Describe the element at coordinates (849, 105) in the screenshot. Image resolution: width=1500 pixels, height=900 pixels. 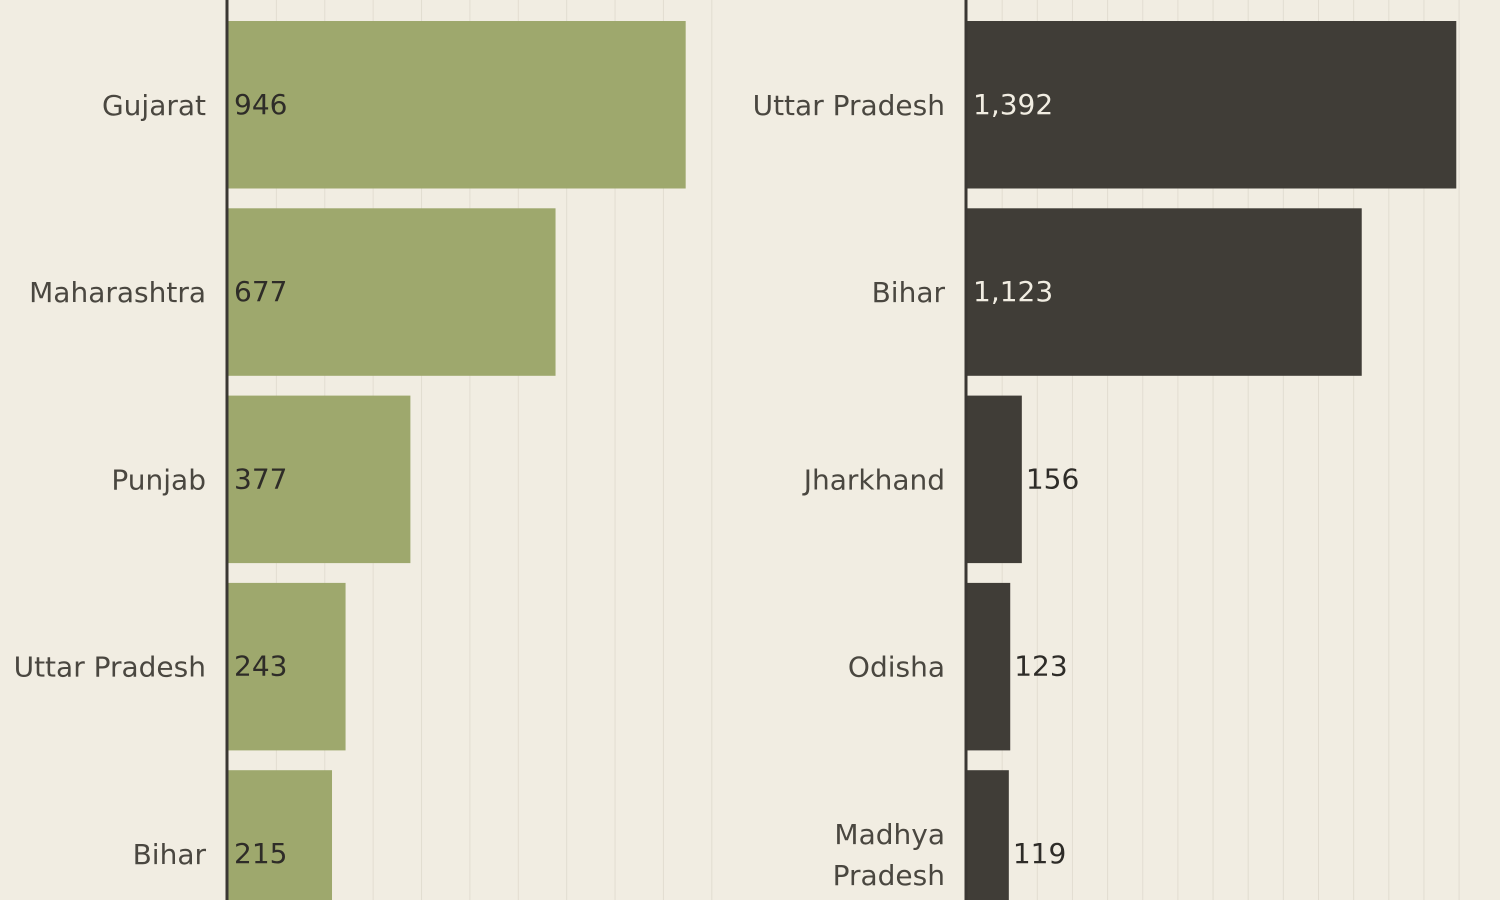
I see `right-category-label: Uttar Pradesh` at that location.